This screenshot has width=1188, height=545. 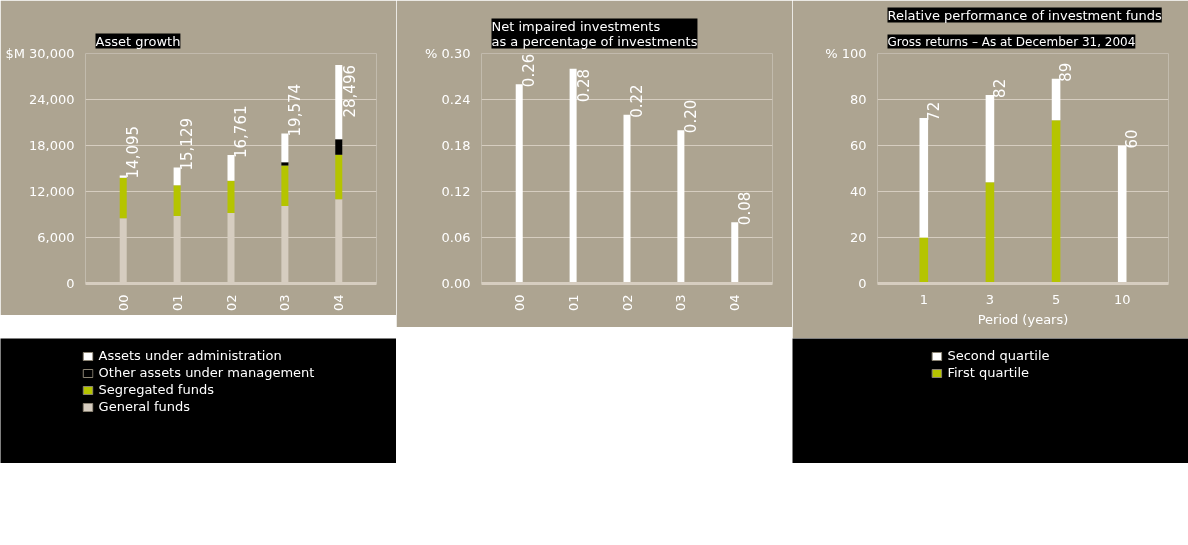 I want to click on legend-label: Assets under administration, so click(x=190, y=355).